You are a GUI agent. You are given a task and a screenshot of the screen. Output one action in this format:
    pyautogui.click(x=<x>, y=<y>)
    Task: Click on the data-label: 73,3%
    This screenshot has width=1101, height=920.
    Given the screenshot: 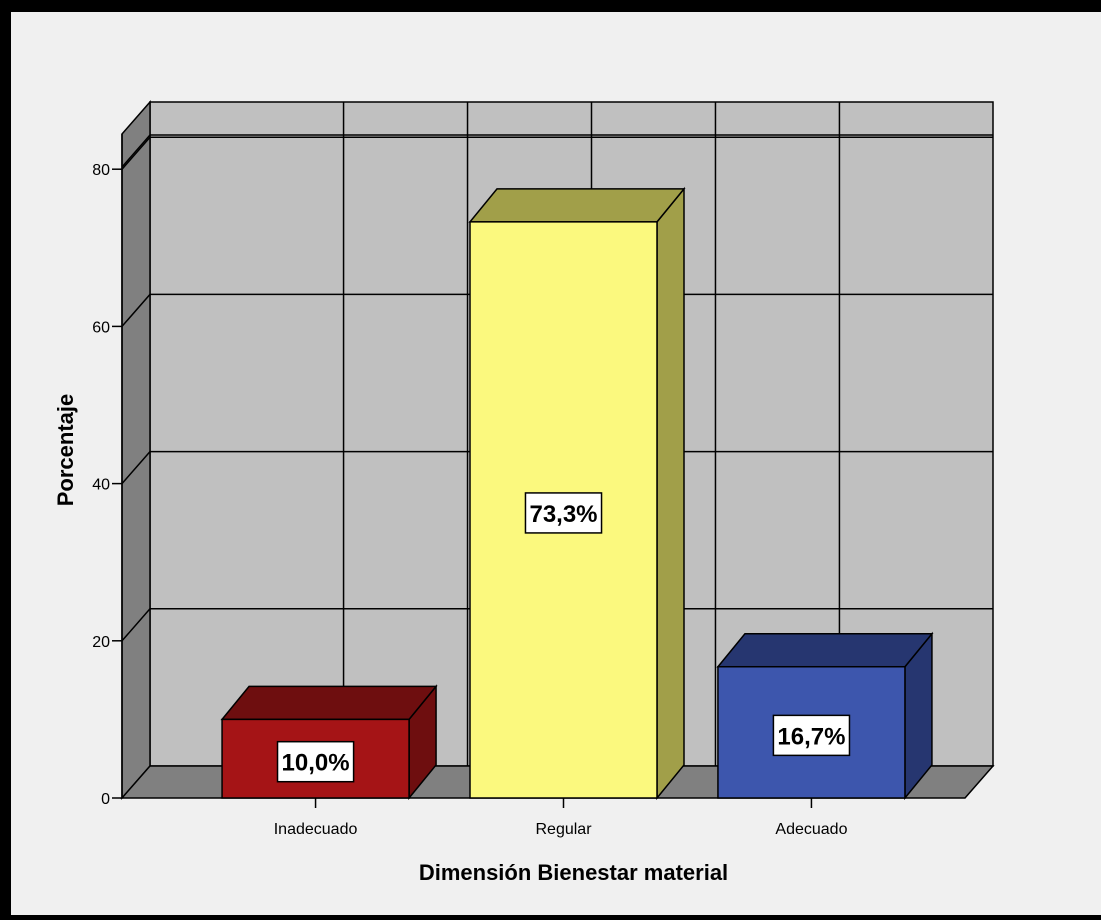 What is the action you would take?
    pyautogui.click(x=563, y=514)
    